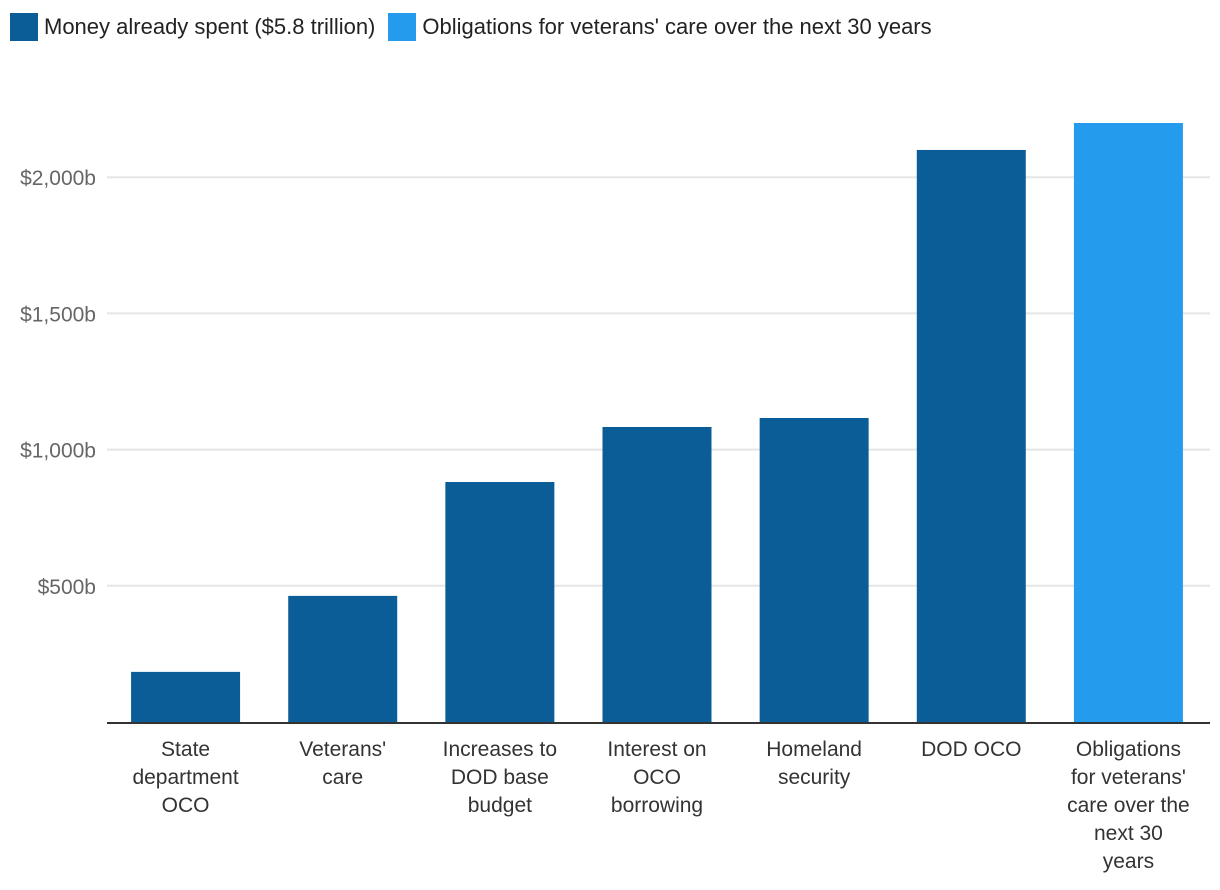 The width and height of the screenshot is (1220, 890). I want to click on y-tick-label: $1,500b, so click(58, 314).